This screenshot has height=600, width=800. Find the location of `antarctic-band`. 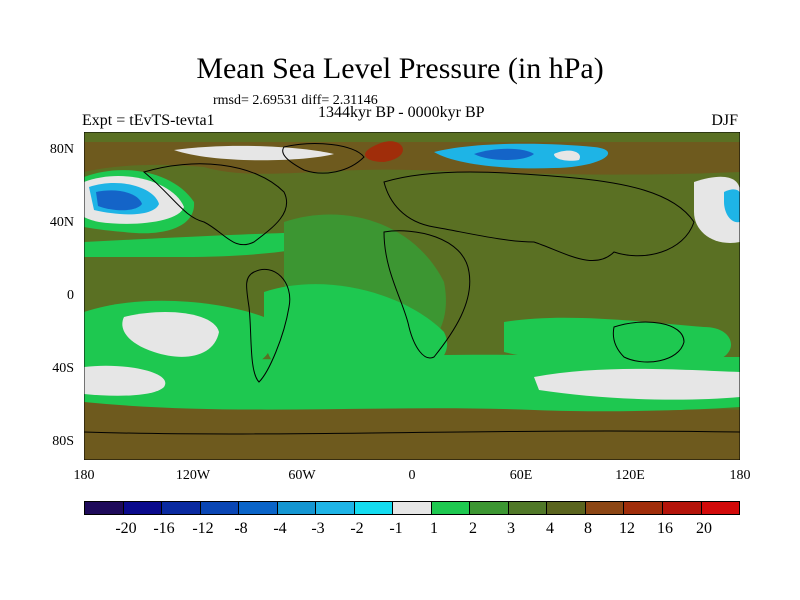

antarctic-band is located at coordinates (412, 431).